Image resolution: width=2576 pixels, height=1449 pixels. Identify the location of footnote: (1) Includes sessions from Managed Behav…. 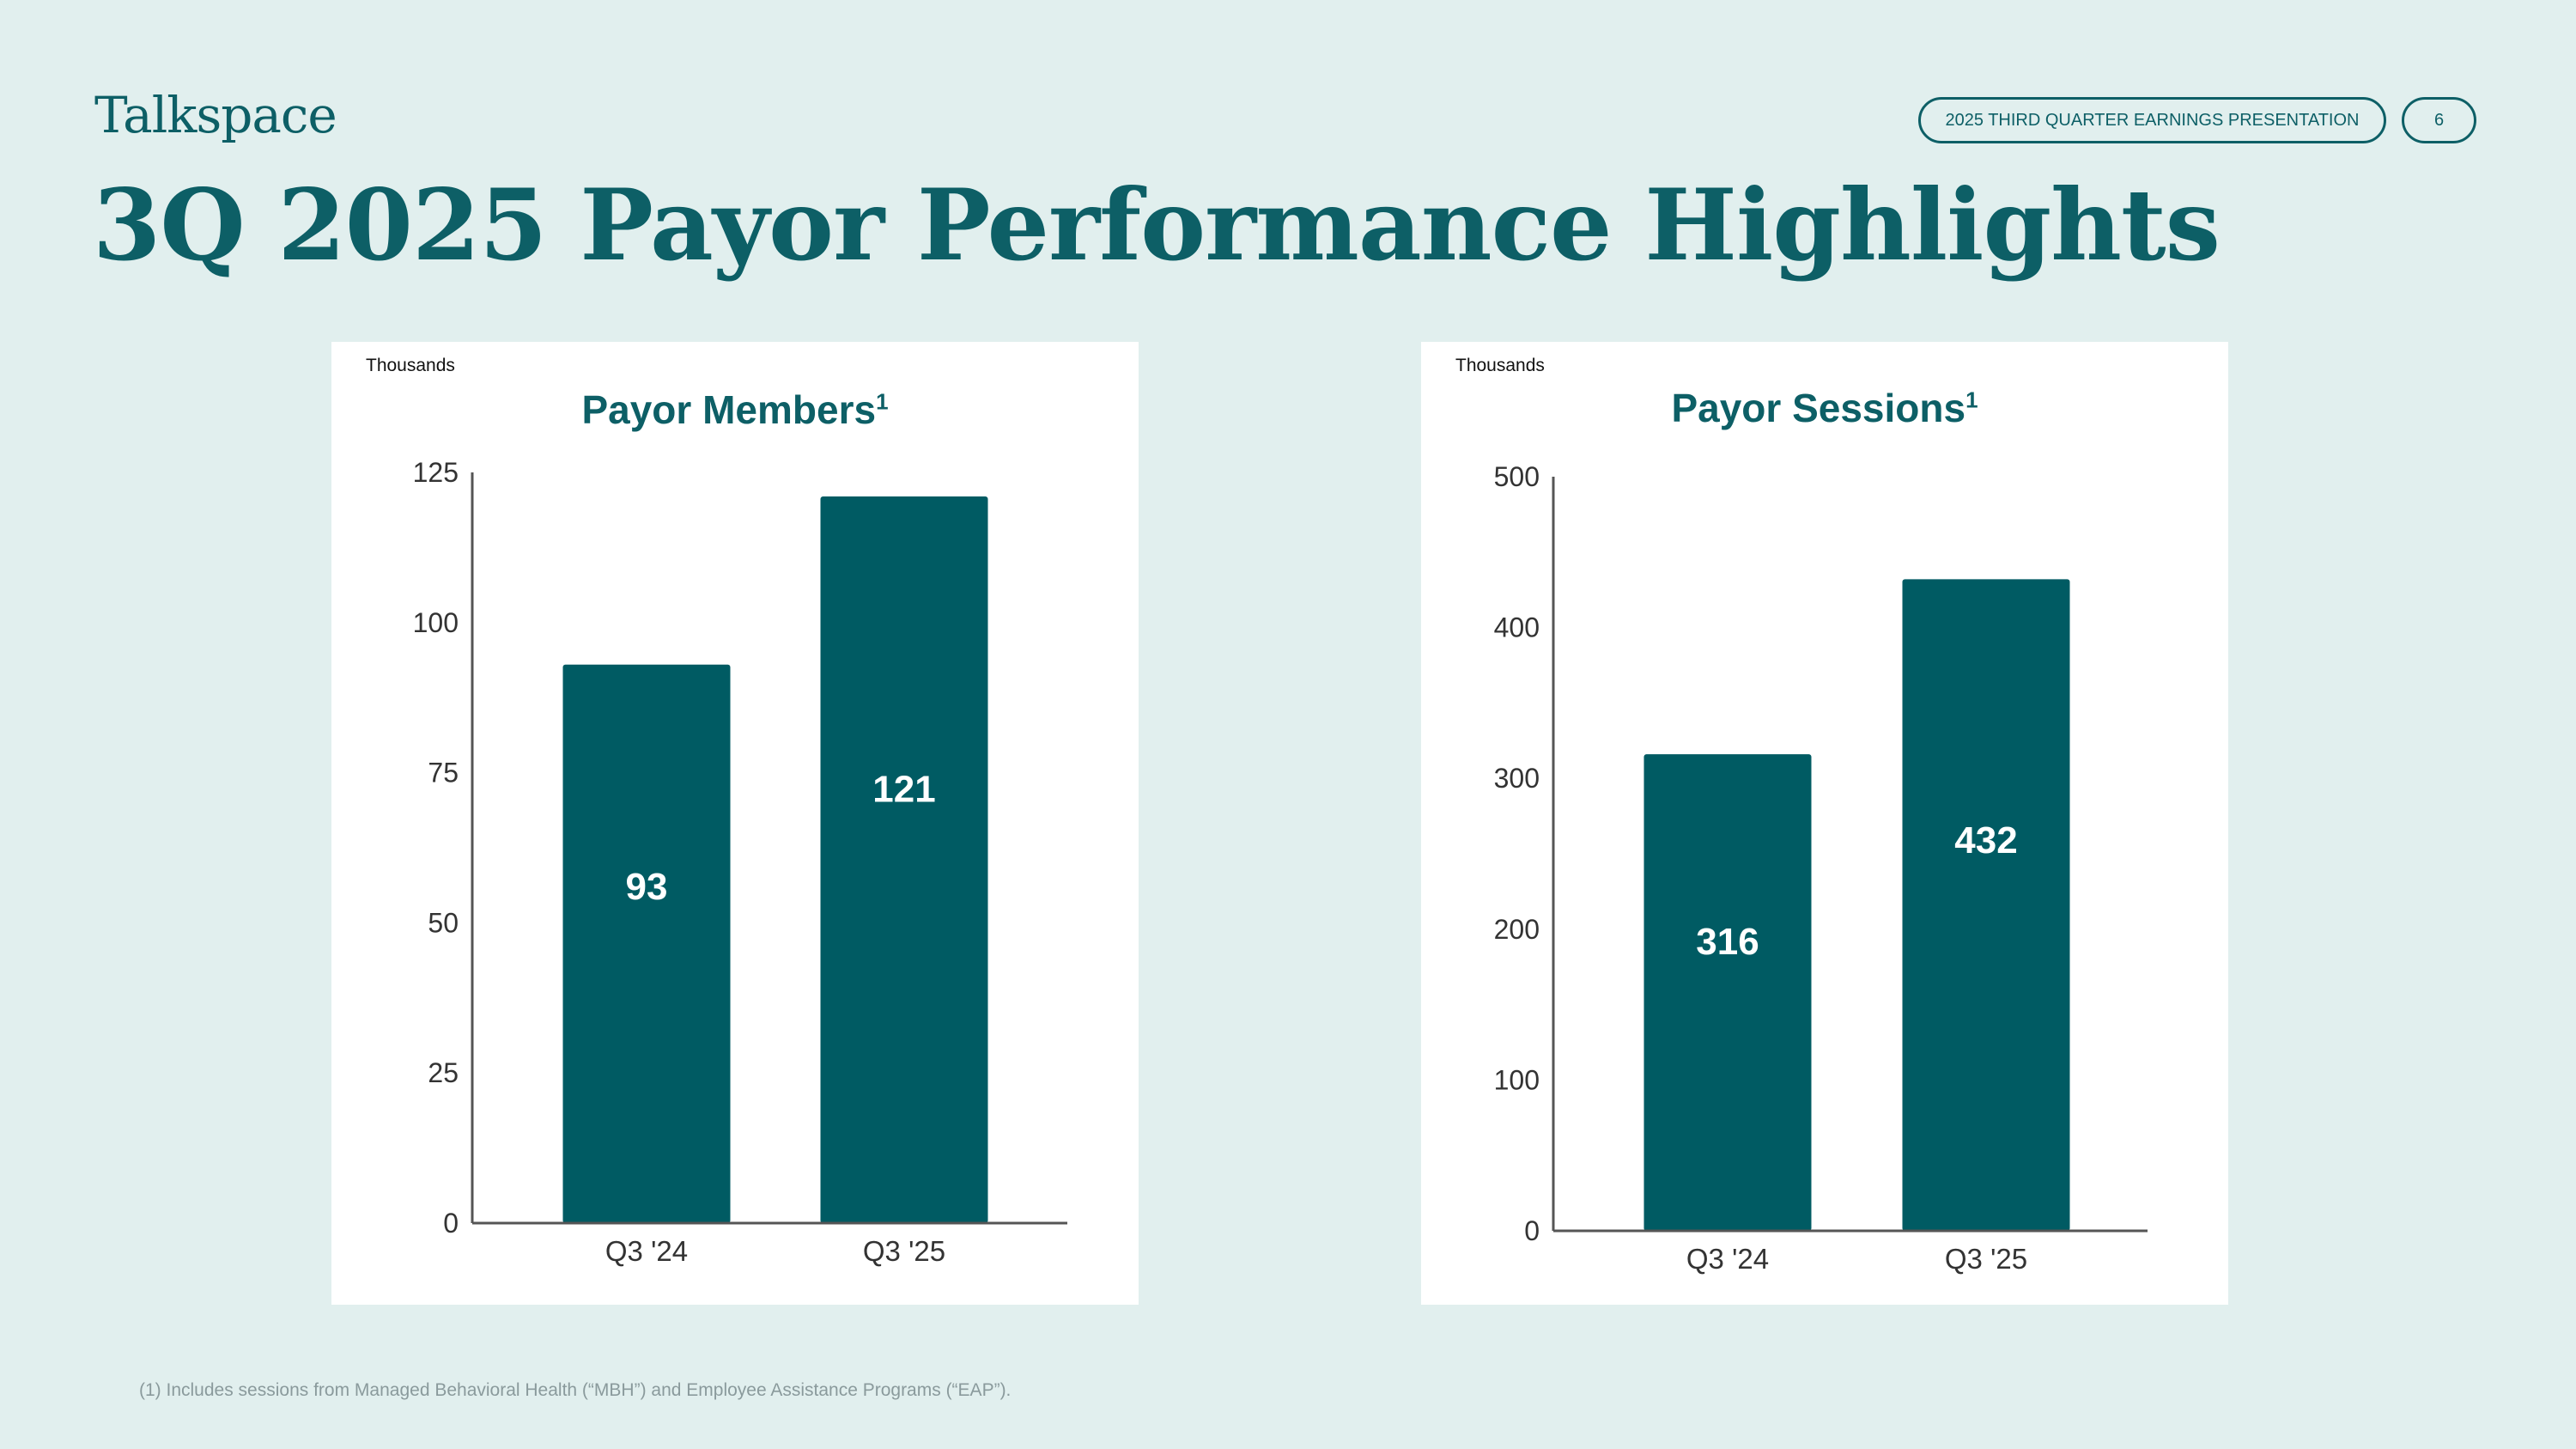
(576, 1390).